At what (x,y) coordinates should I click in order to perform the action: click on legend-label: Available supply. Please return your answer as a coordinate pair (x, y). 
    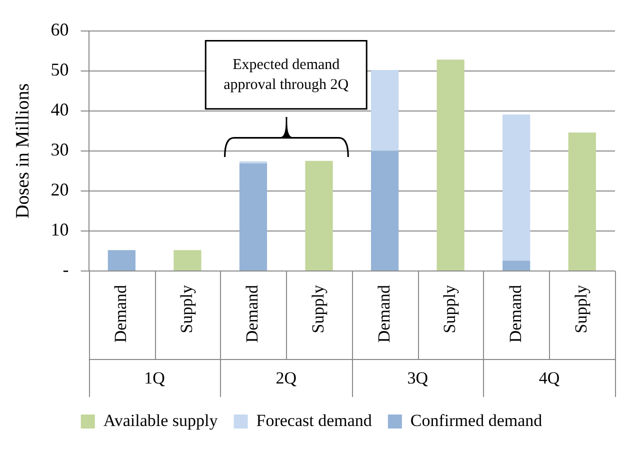
    Looking at the image, I should click on (160, 420).